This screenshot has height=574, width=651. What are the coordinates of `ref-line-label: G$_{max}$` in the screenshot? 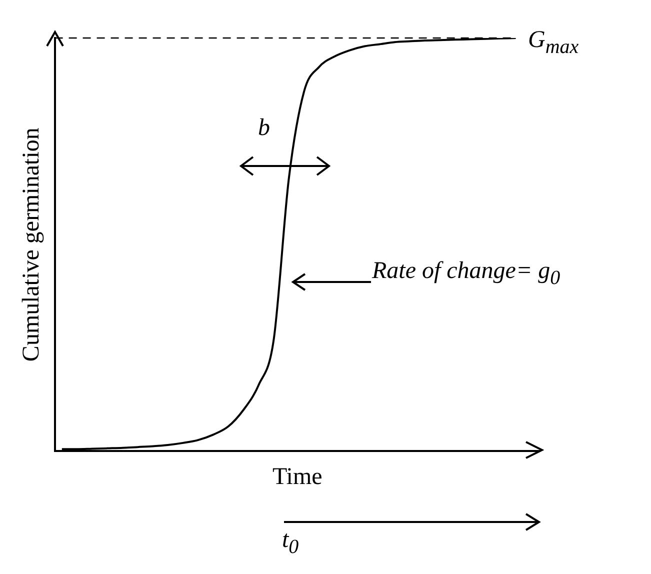 It's located at (553, 43).